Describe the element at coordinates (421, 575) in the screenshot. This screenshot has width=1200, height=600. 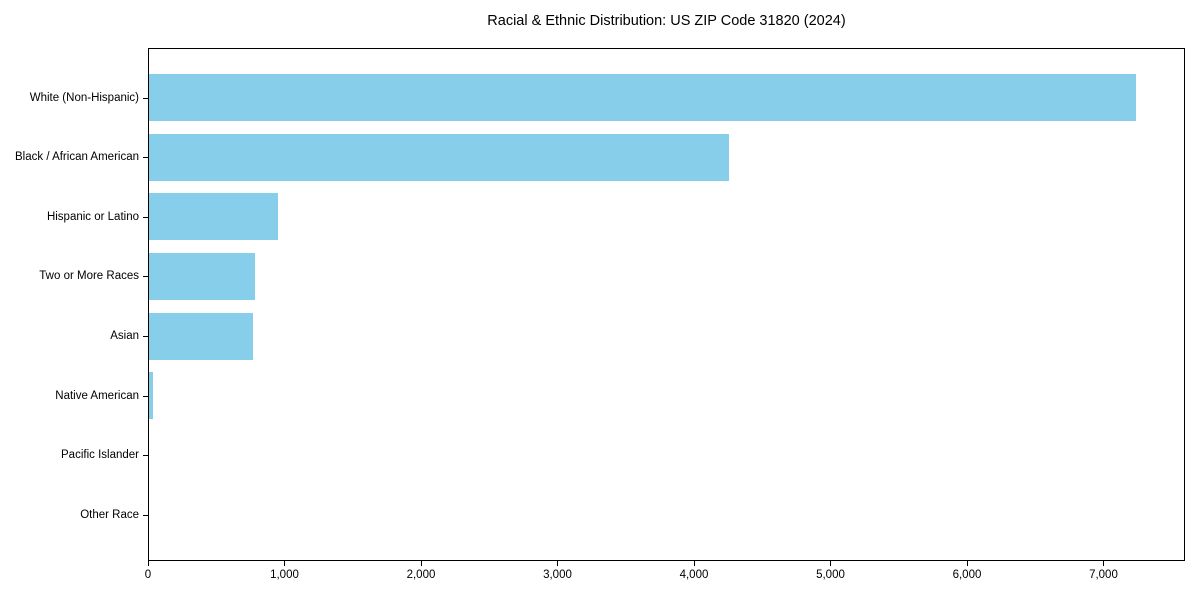
I see `x-axis-tick-label: 2,000` at that location.